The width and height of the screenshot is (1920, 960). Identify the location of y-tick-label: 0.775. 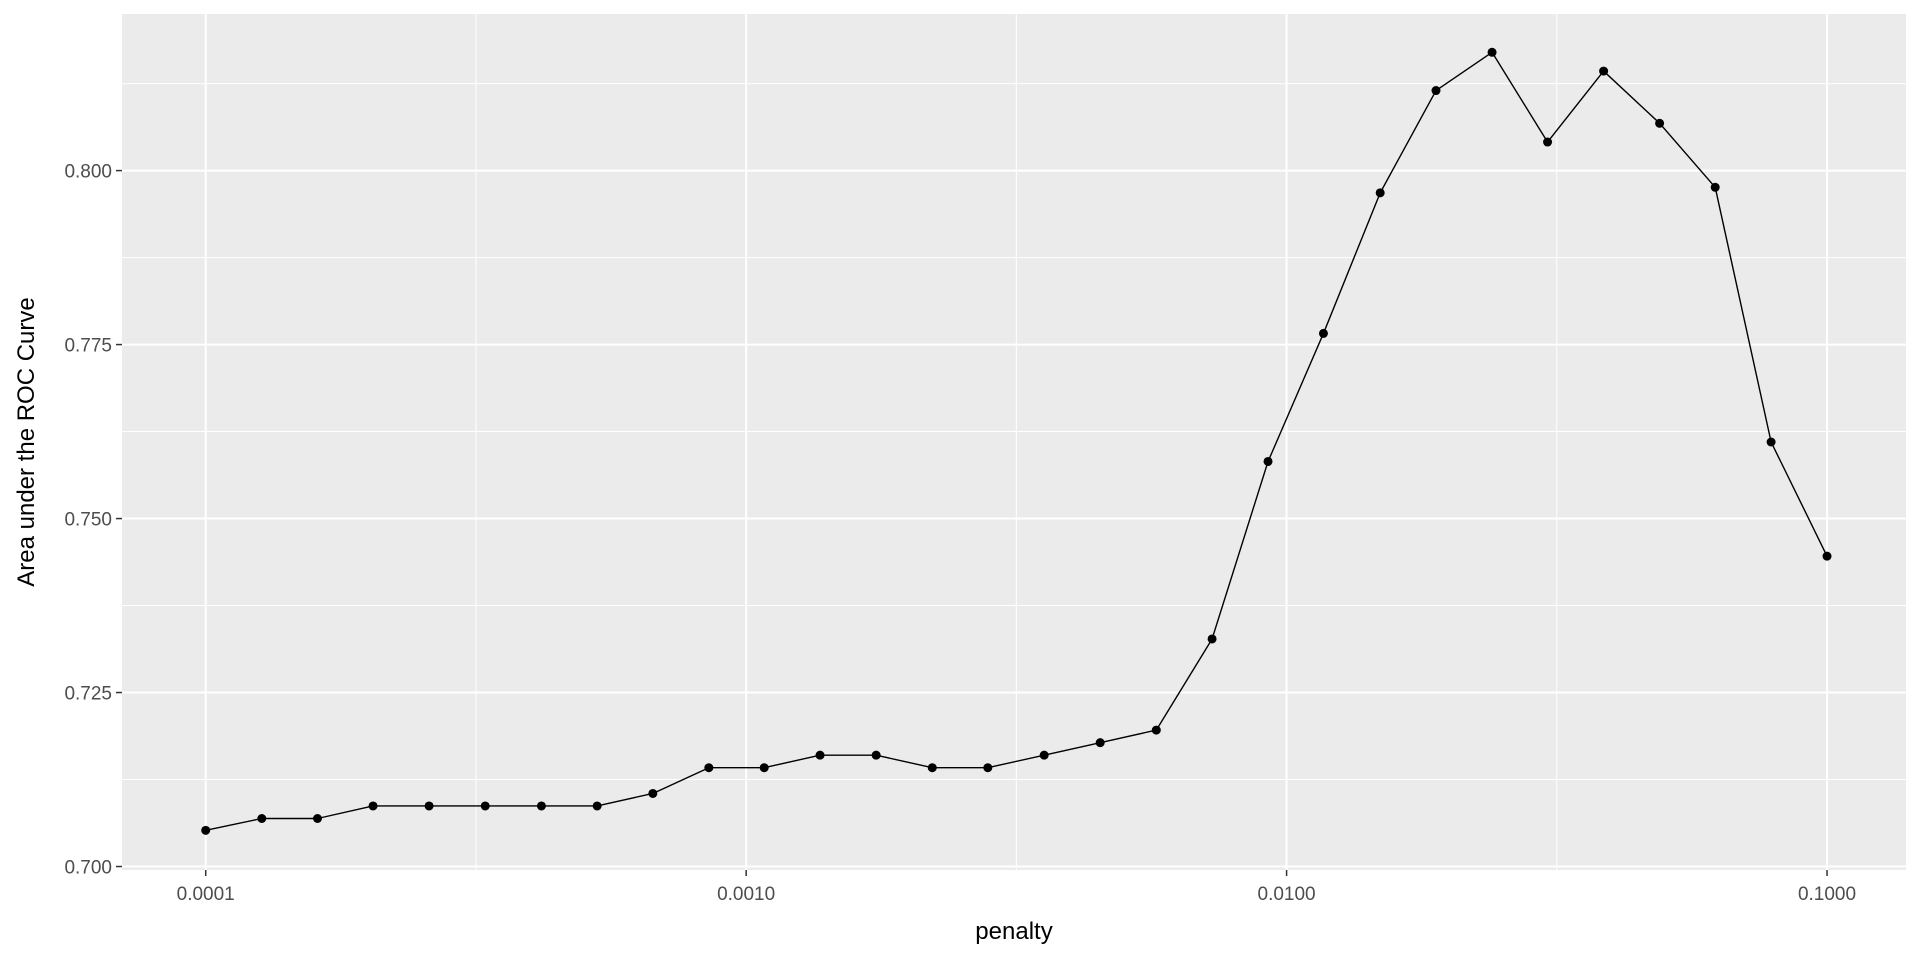
(88, 346).